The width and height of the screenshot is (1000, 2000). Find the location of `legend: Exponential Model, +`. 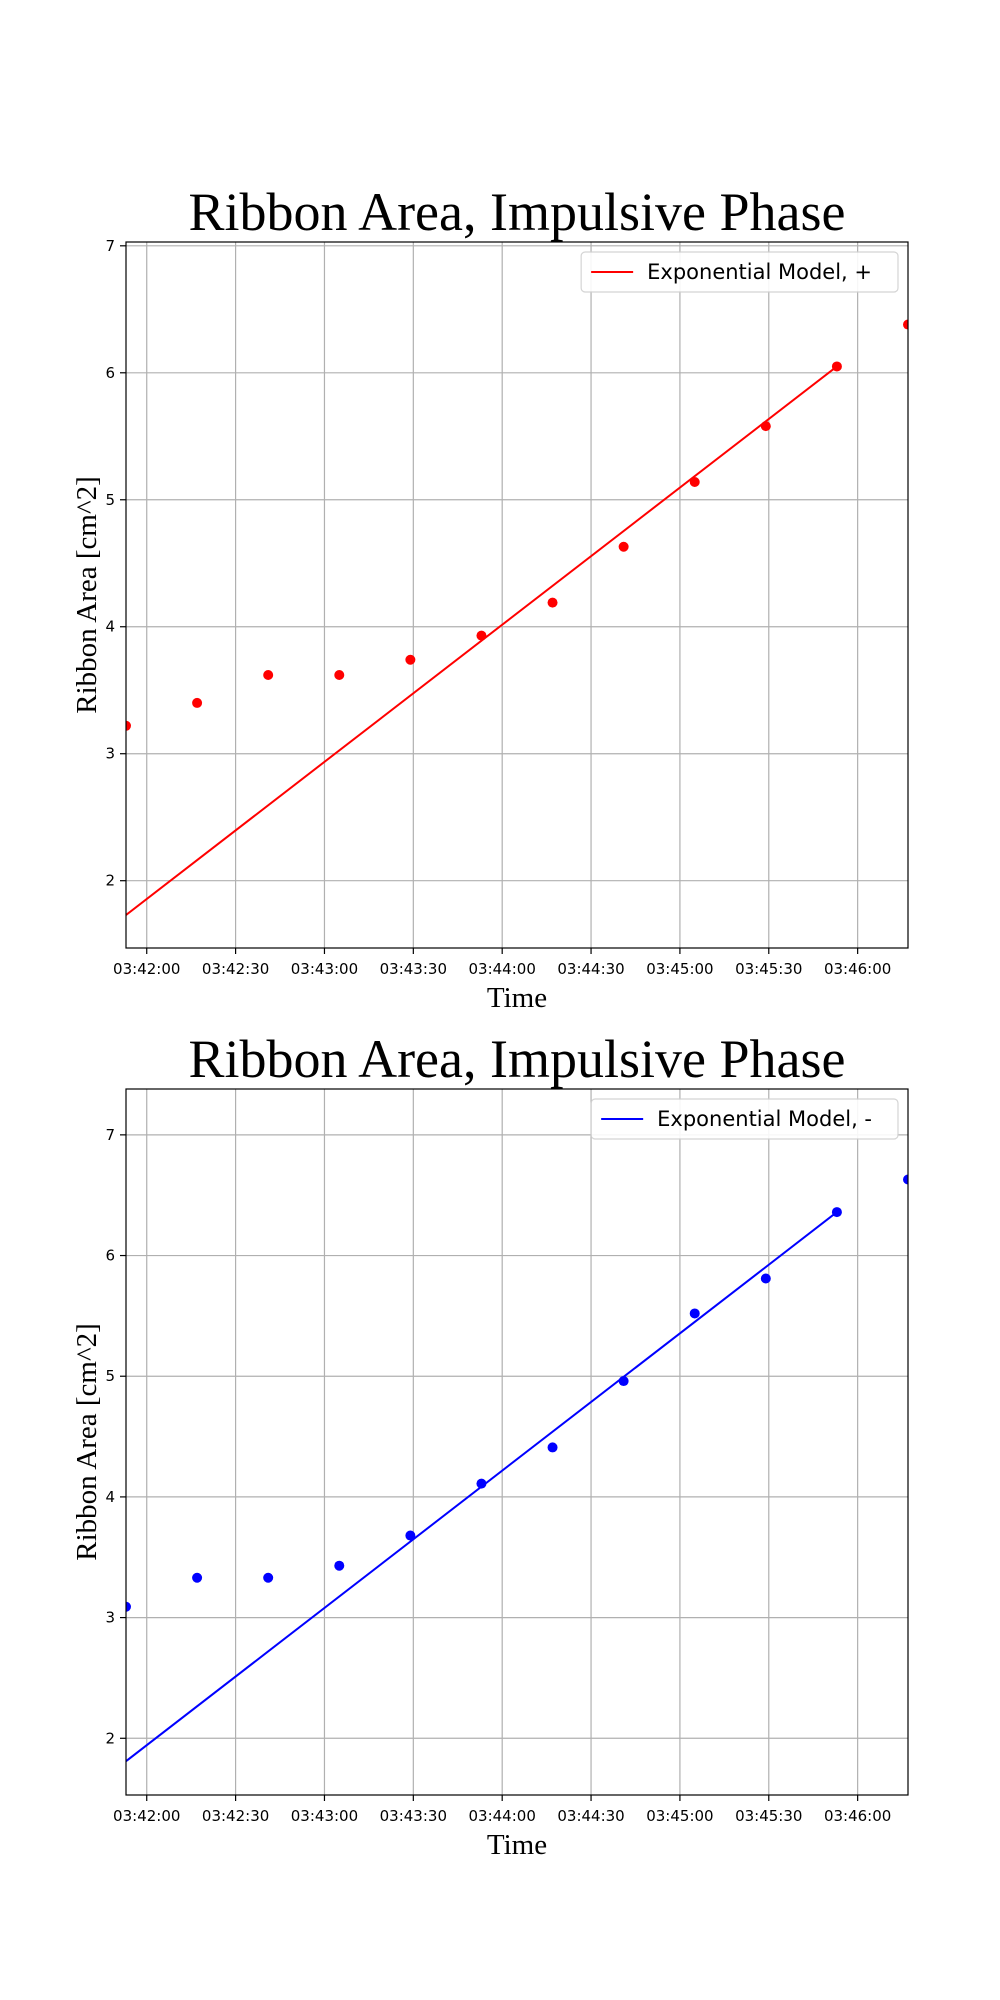

legend: Exponential Model, + is located at coordinates (739, 272).